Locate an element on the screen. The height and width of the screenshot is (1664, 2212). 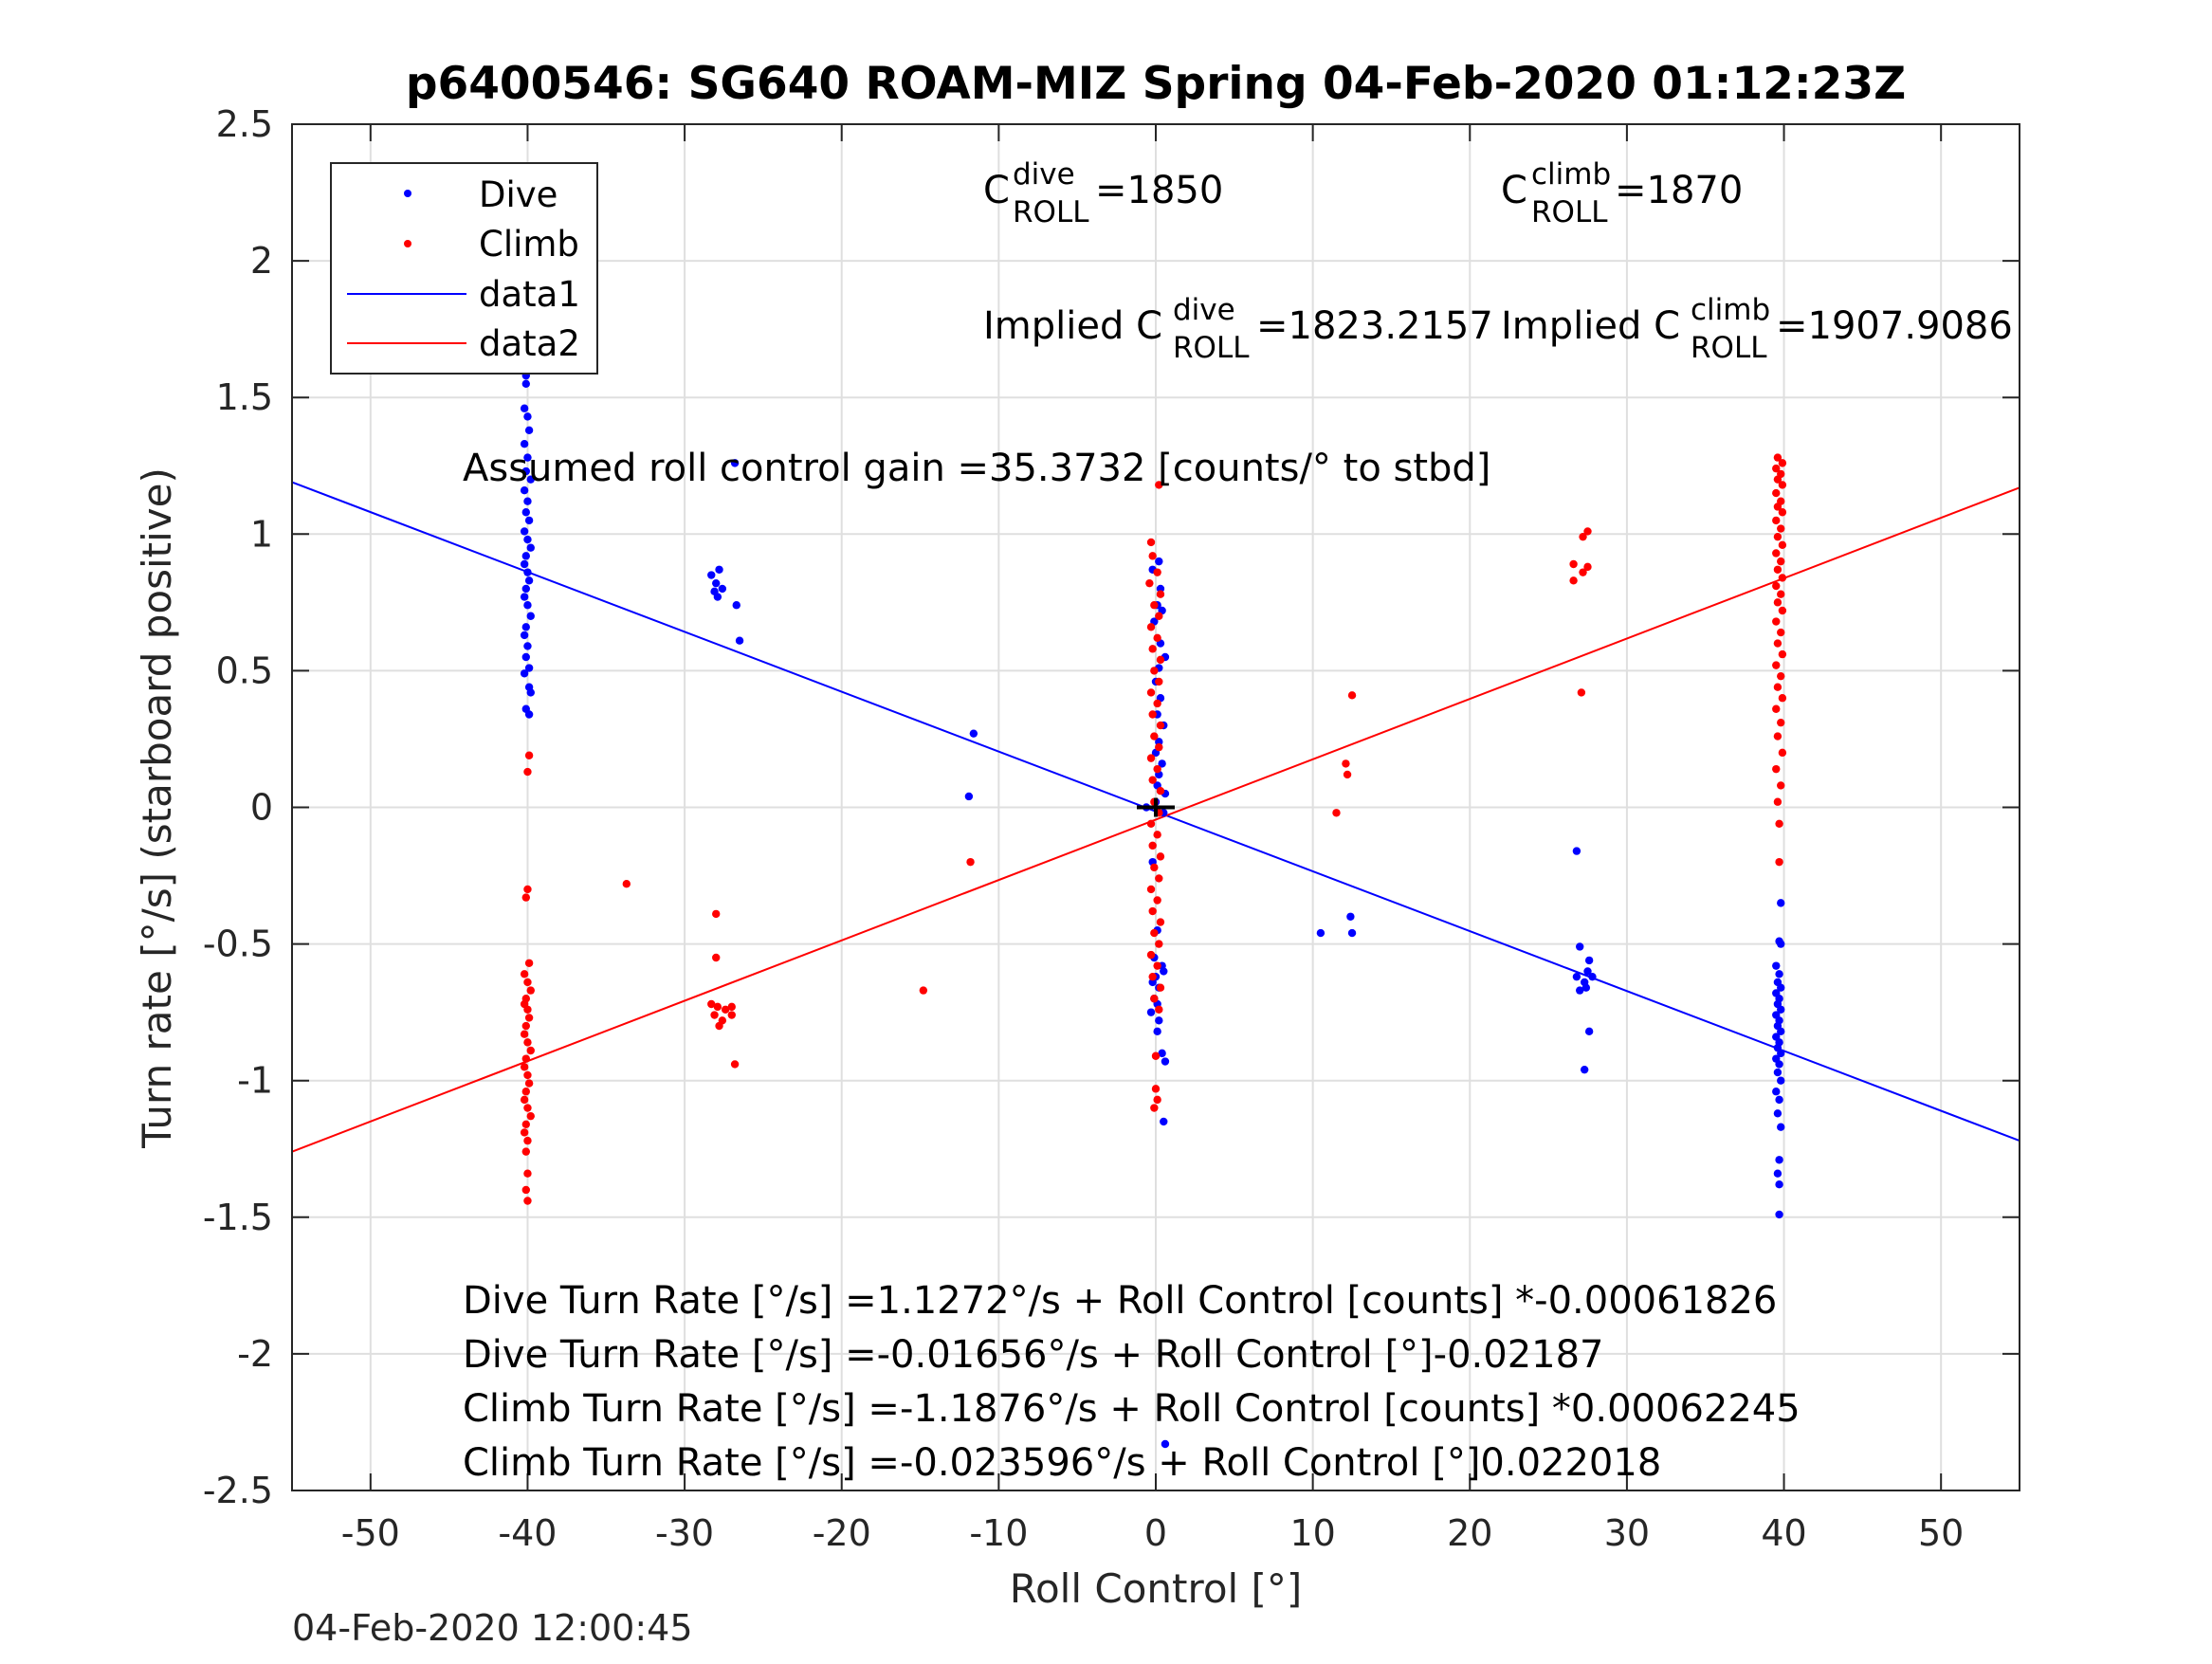
c-dive-main: C is located at coordinates (996, 190).